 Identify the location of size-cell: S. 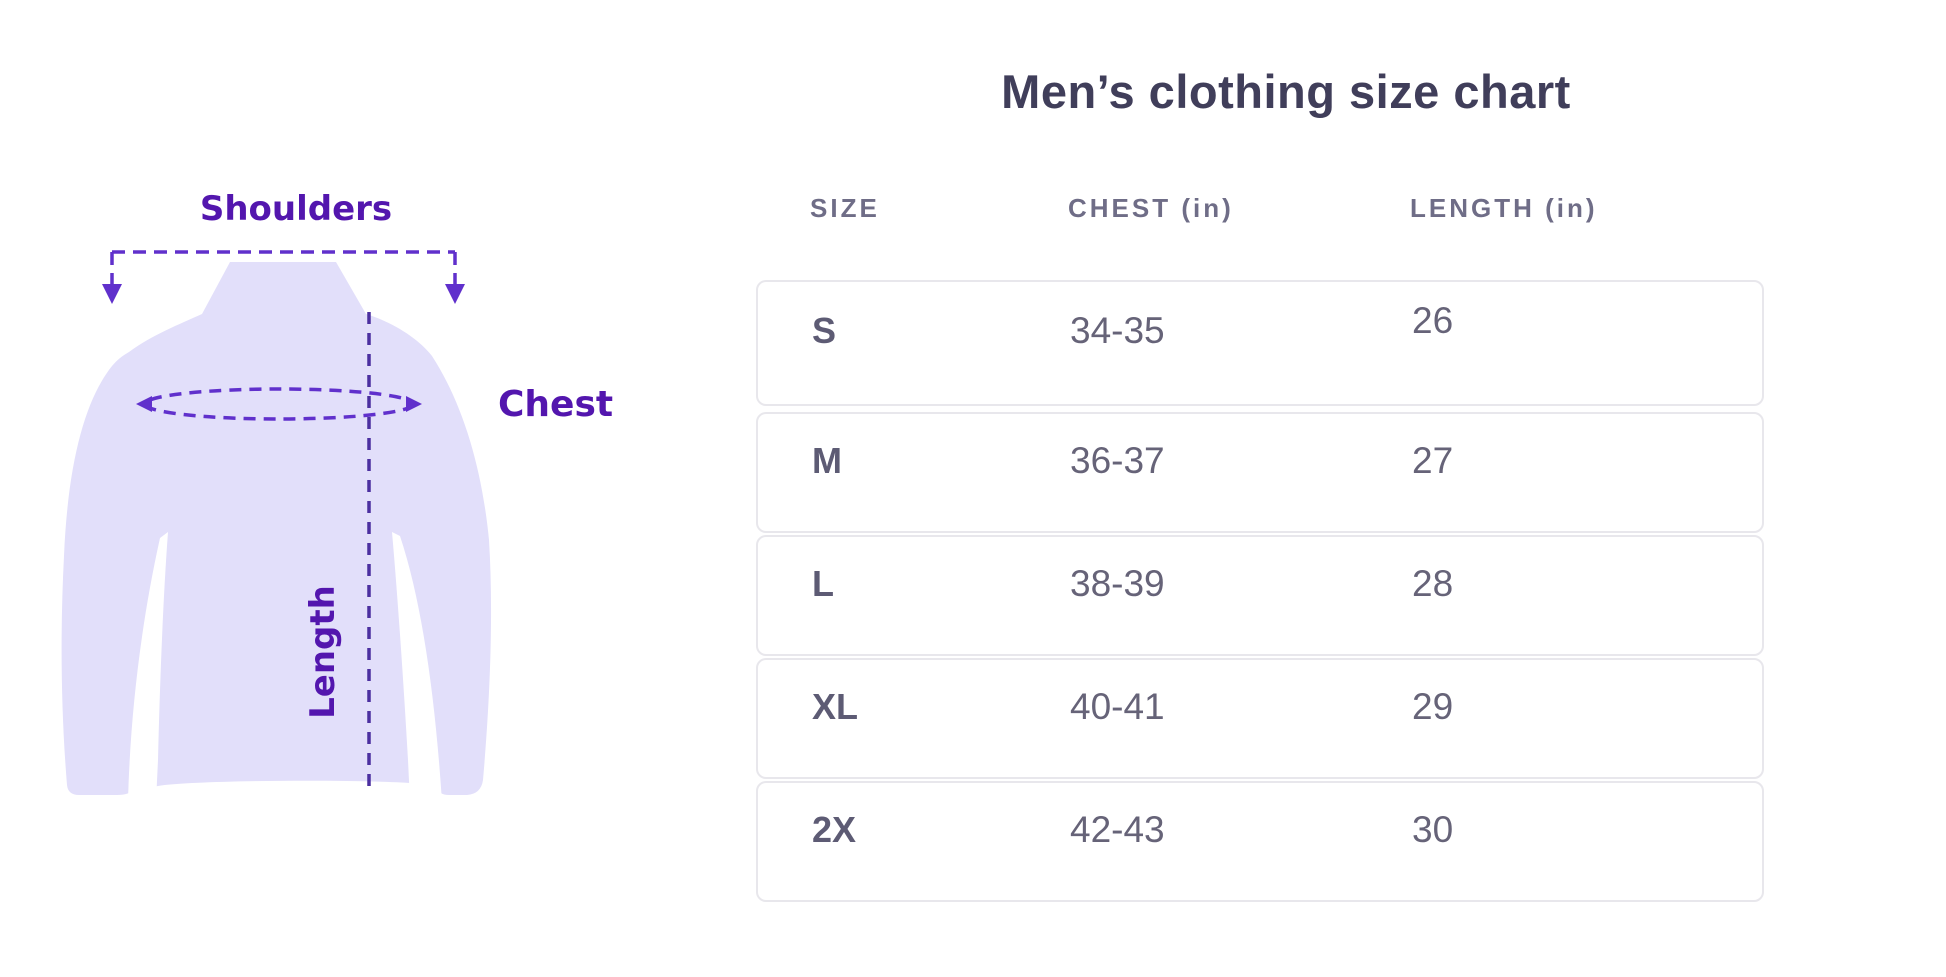
(824, 330).